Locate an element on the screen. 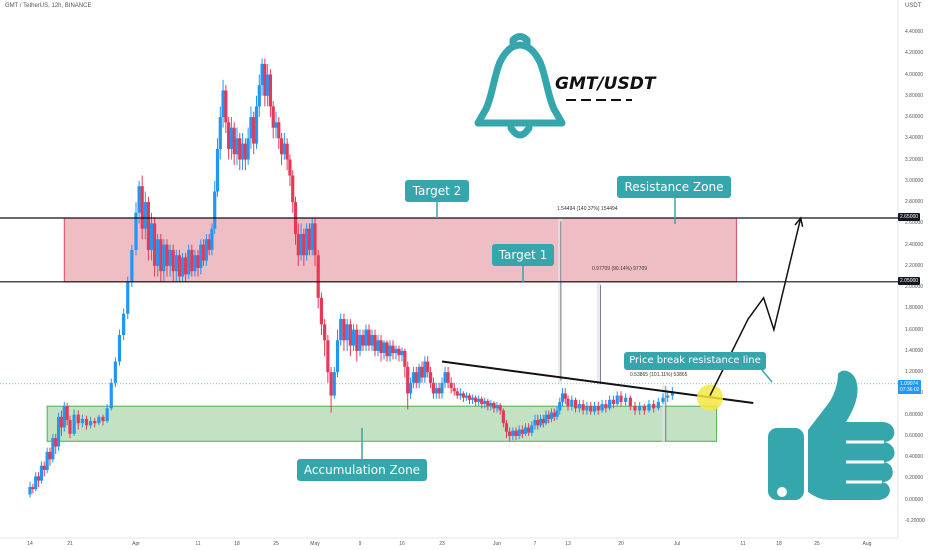 This screenshot has width=932, height=550. chart-header: GMT / TetherUS, 12h, BINANCE is located at coordinates (48, 6).